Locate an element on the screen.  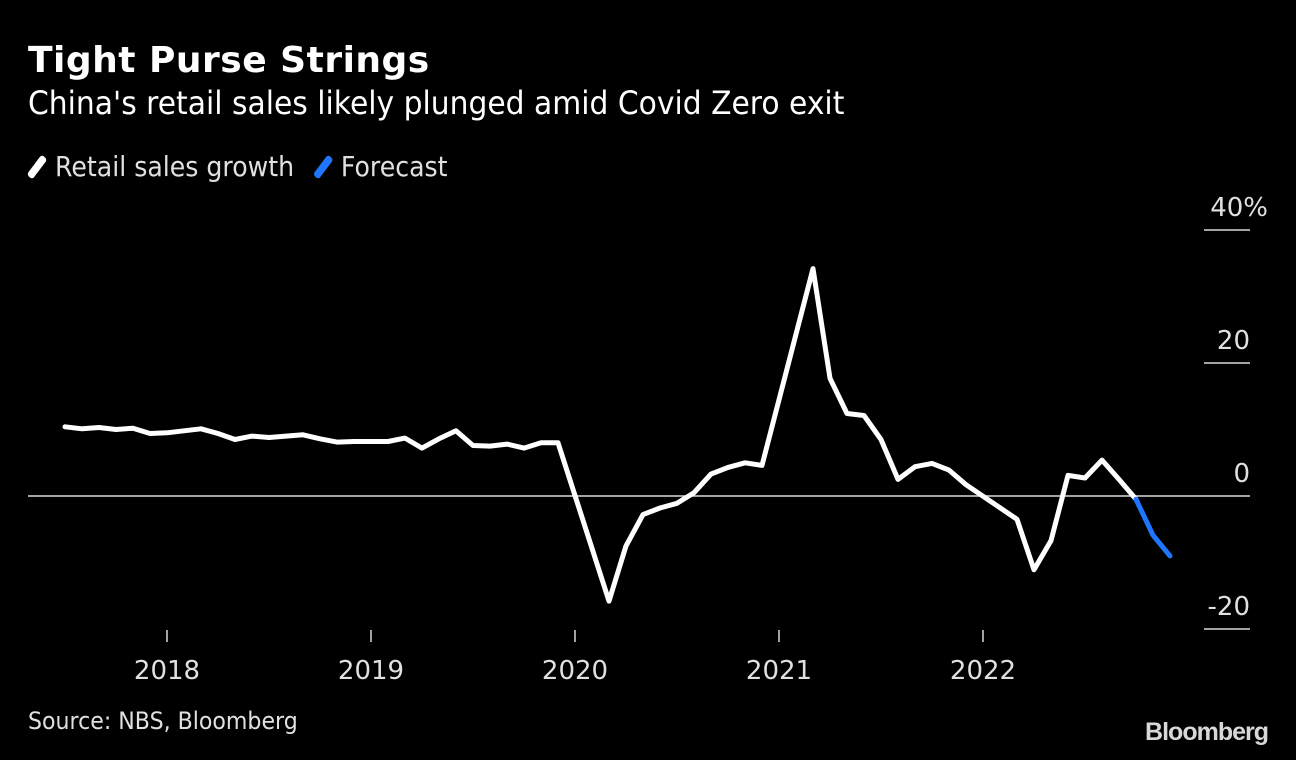
ytick-label: 0 is located at coordinates (1241, 474).